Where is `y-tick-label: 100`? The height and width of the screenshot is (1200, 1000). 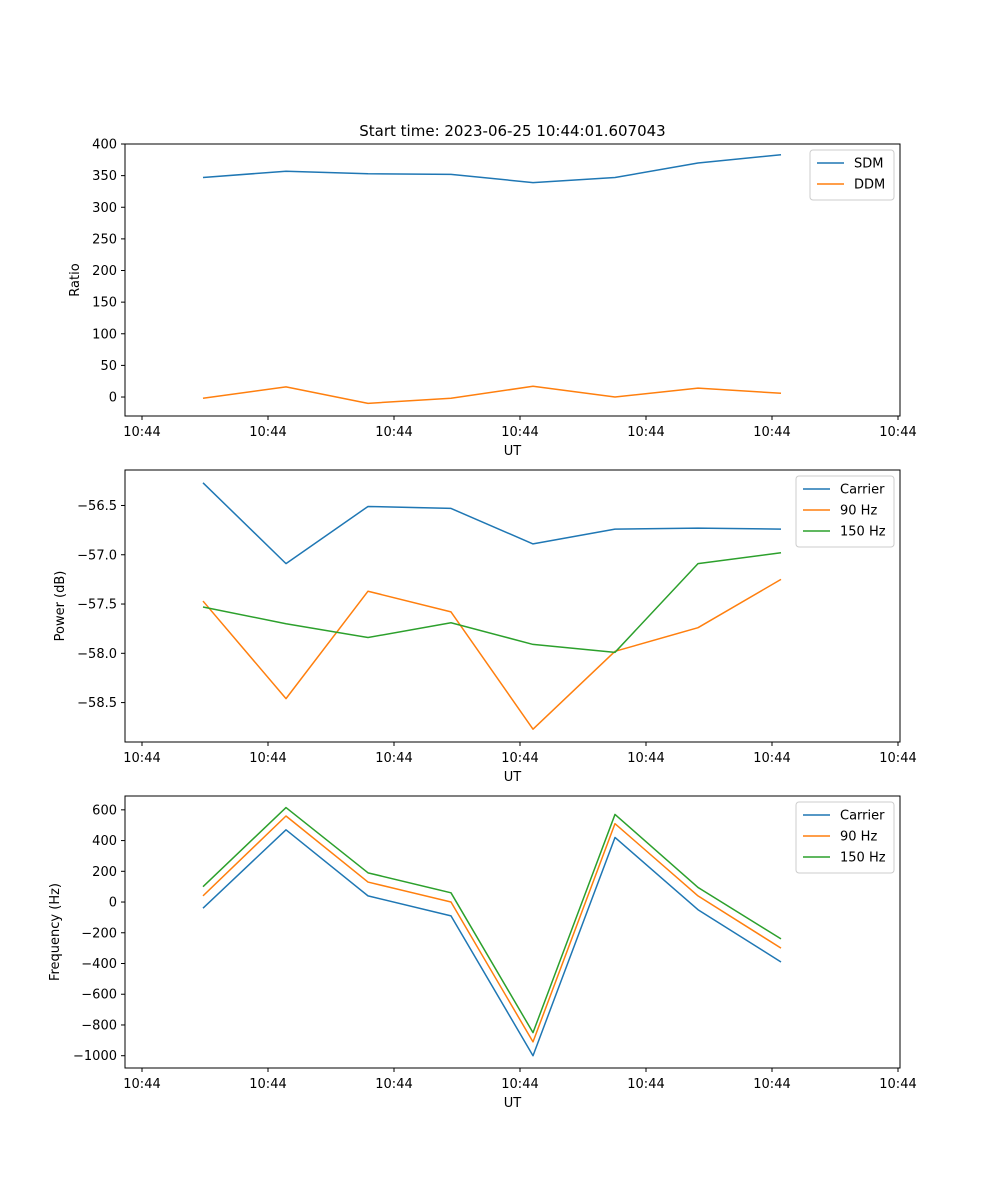
y-tick-label: 100 is located at coordinates (104, 334).